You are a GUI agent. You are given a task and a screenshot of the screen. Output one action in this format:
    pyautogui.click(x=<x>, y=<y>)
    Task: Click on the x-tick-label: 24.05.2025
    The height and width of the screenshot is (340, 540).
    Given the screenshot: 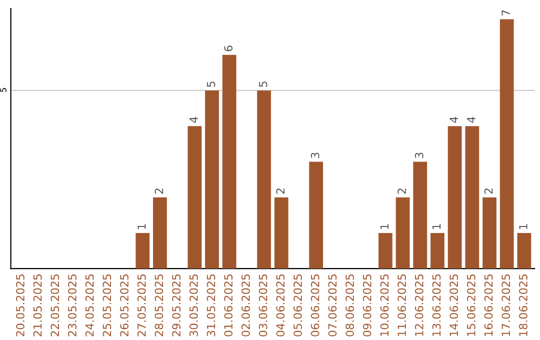 What is the action you would take?
    pyautogui.click(x=89, y=305)
    